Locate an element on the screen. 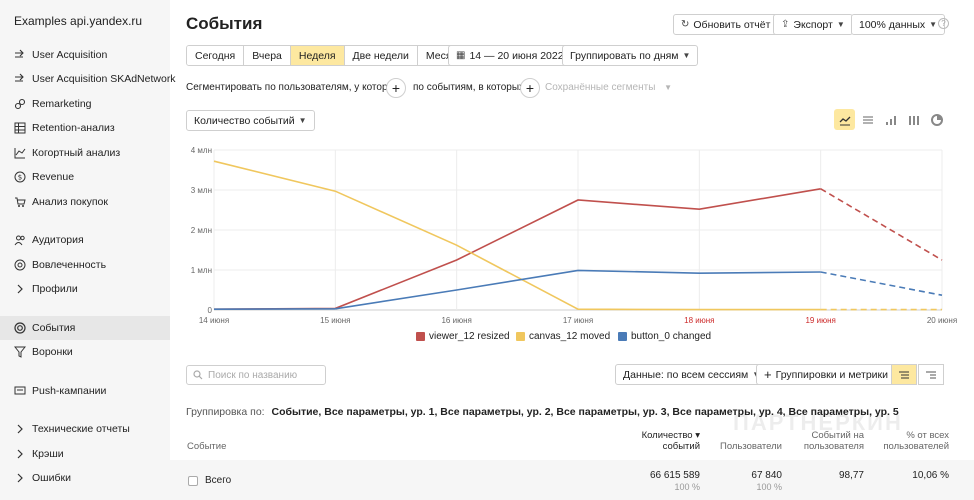 The width and height of the screenshot is (974, 500). export-button: ⇪ Экспорт ▼ is located at coordinates (813, 24).